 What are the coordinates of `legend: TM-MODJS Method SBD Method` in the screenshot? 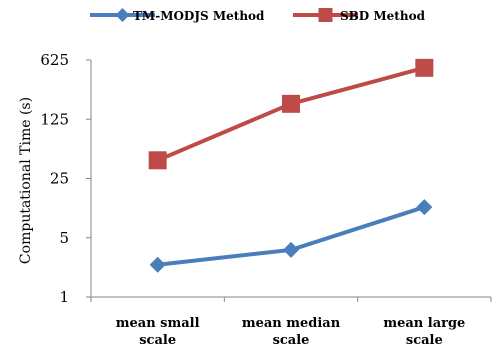 It's located at (258, 15).